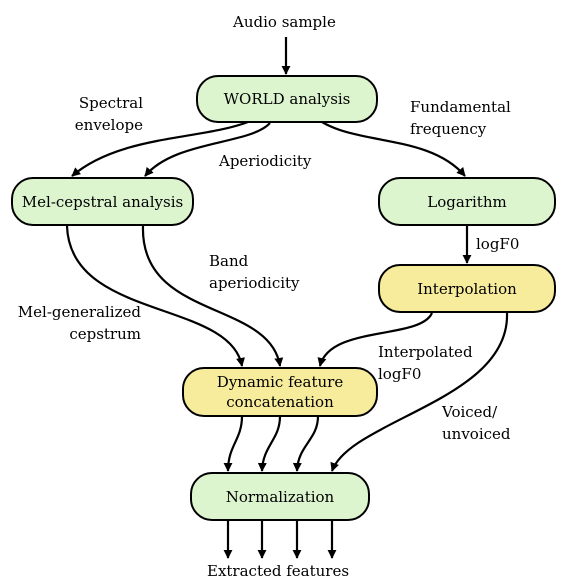 This screenshot has height=587, width=572. I want to click on world-analysis-label: WORLD analysis, so click(287, 99).